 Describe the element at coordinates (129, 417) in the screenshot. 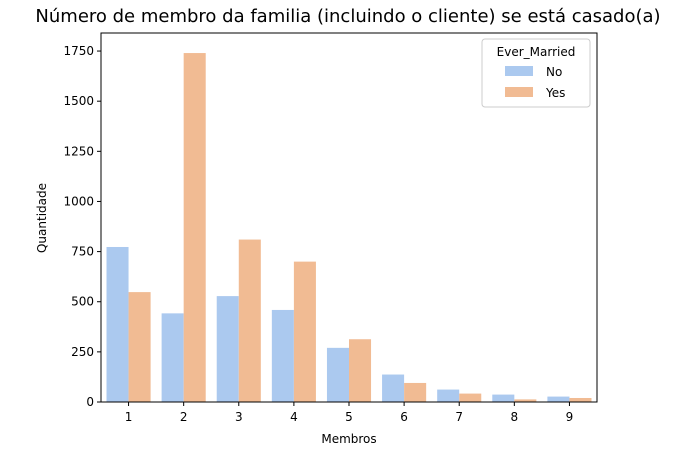

I see `x-tick-label: 1` at that location.